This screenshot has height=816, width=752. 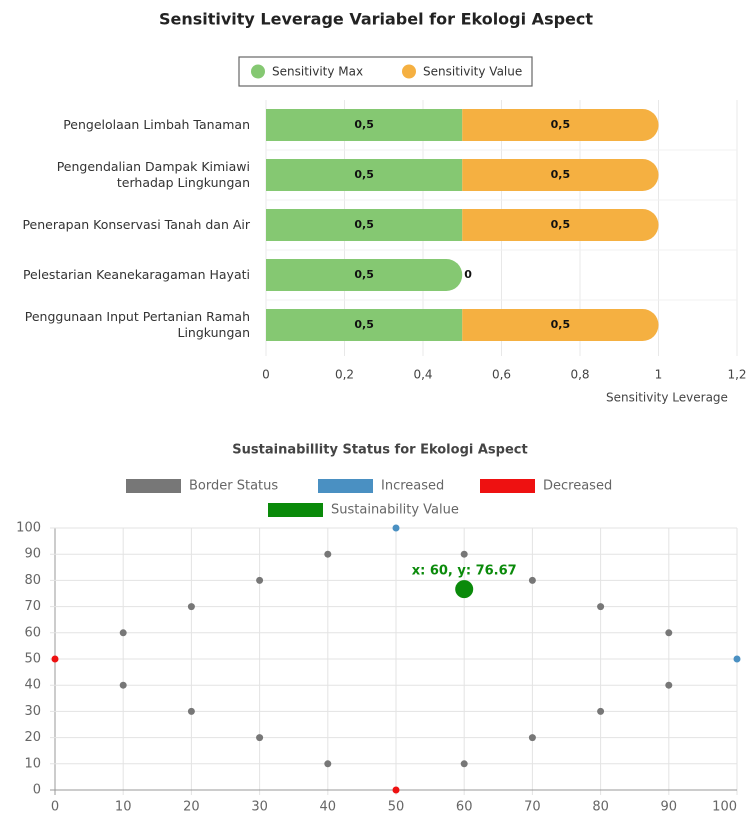 What do you see at coordinates (259, 807) in the screenshot?
I see `x-tick-label: 30` at bounding box center [259, 807].